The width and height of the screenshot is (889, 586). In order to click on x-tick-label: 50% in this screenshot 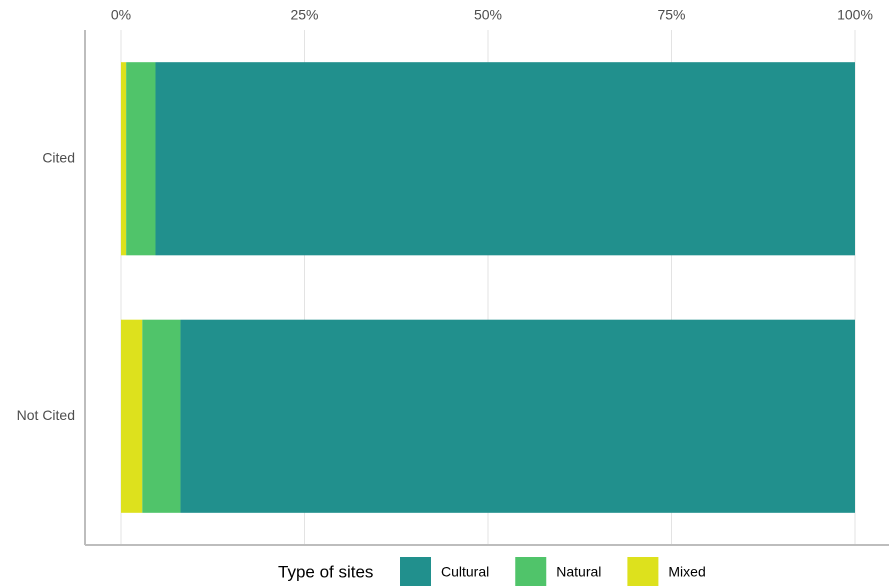, I will do `click(488, 15)`.